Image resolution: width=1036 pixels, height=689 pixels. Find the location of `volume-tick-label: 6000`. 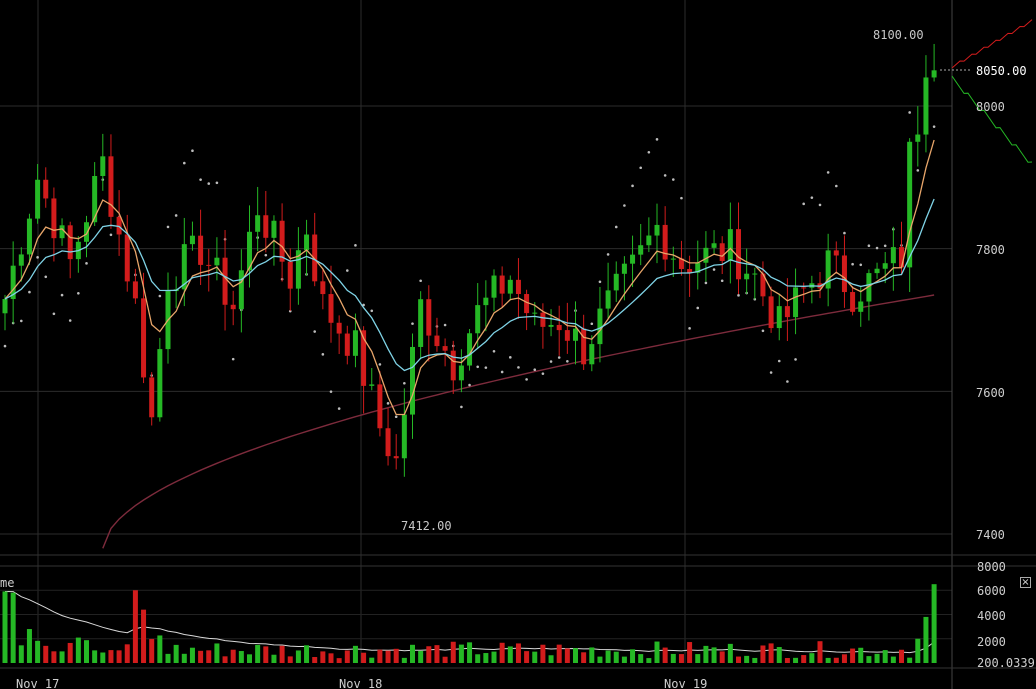

volume-tick-label: 6000 is located at coordinates (991, 591).